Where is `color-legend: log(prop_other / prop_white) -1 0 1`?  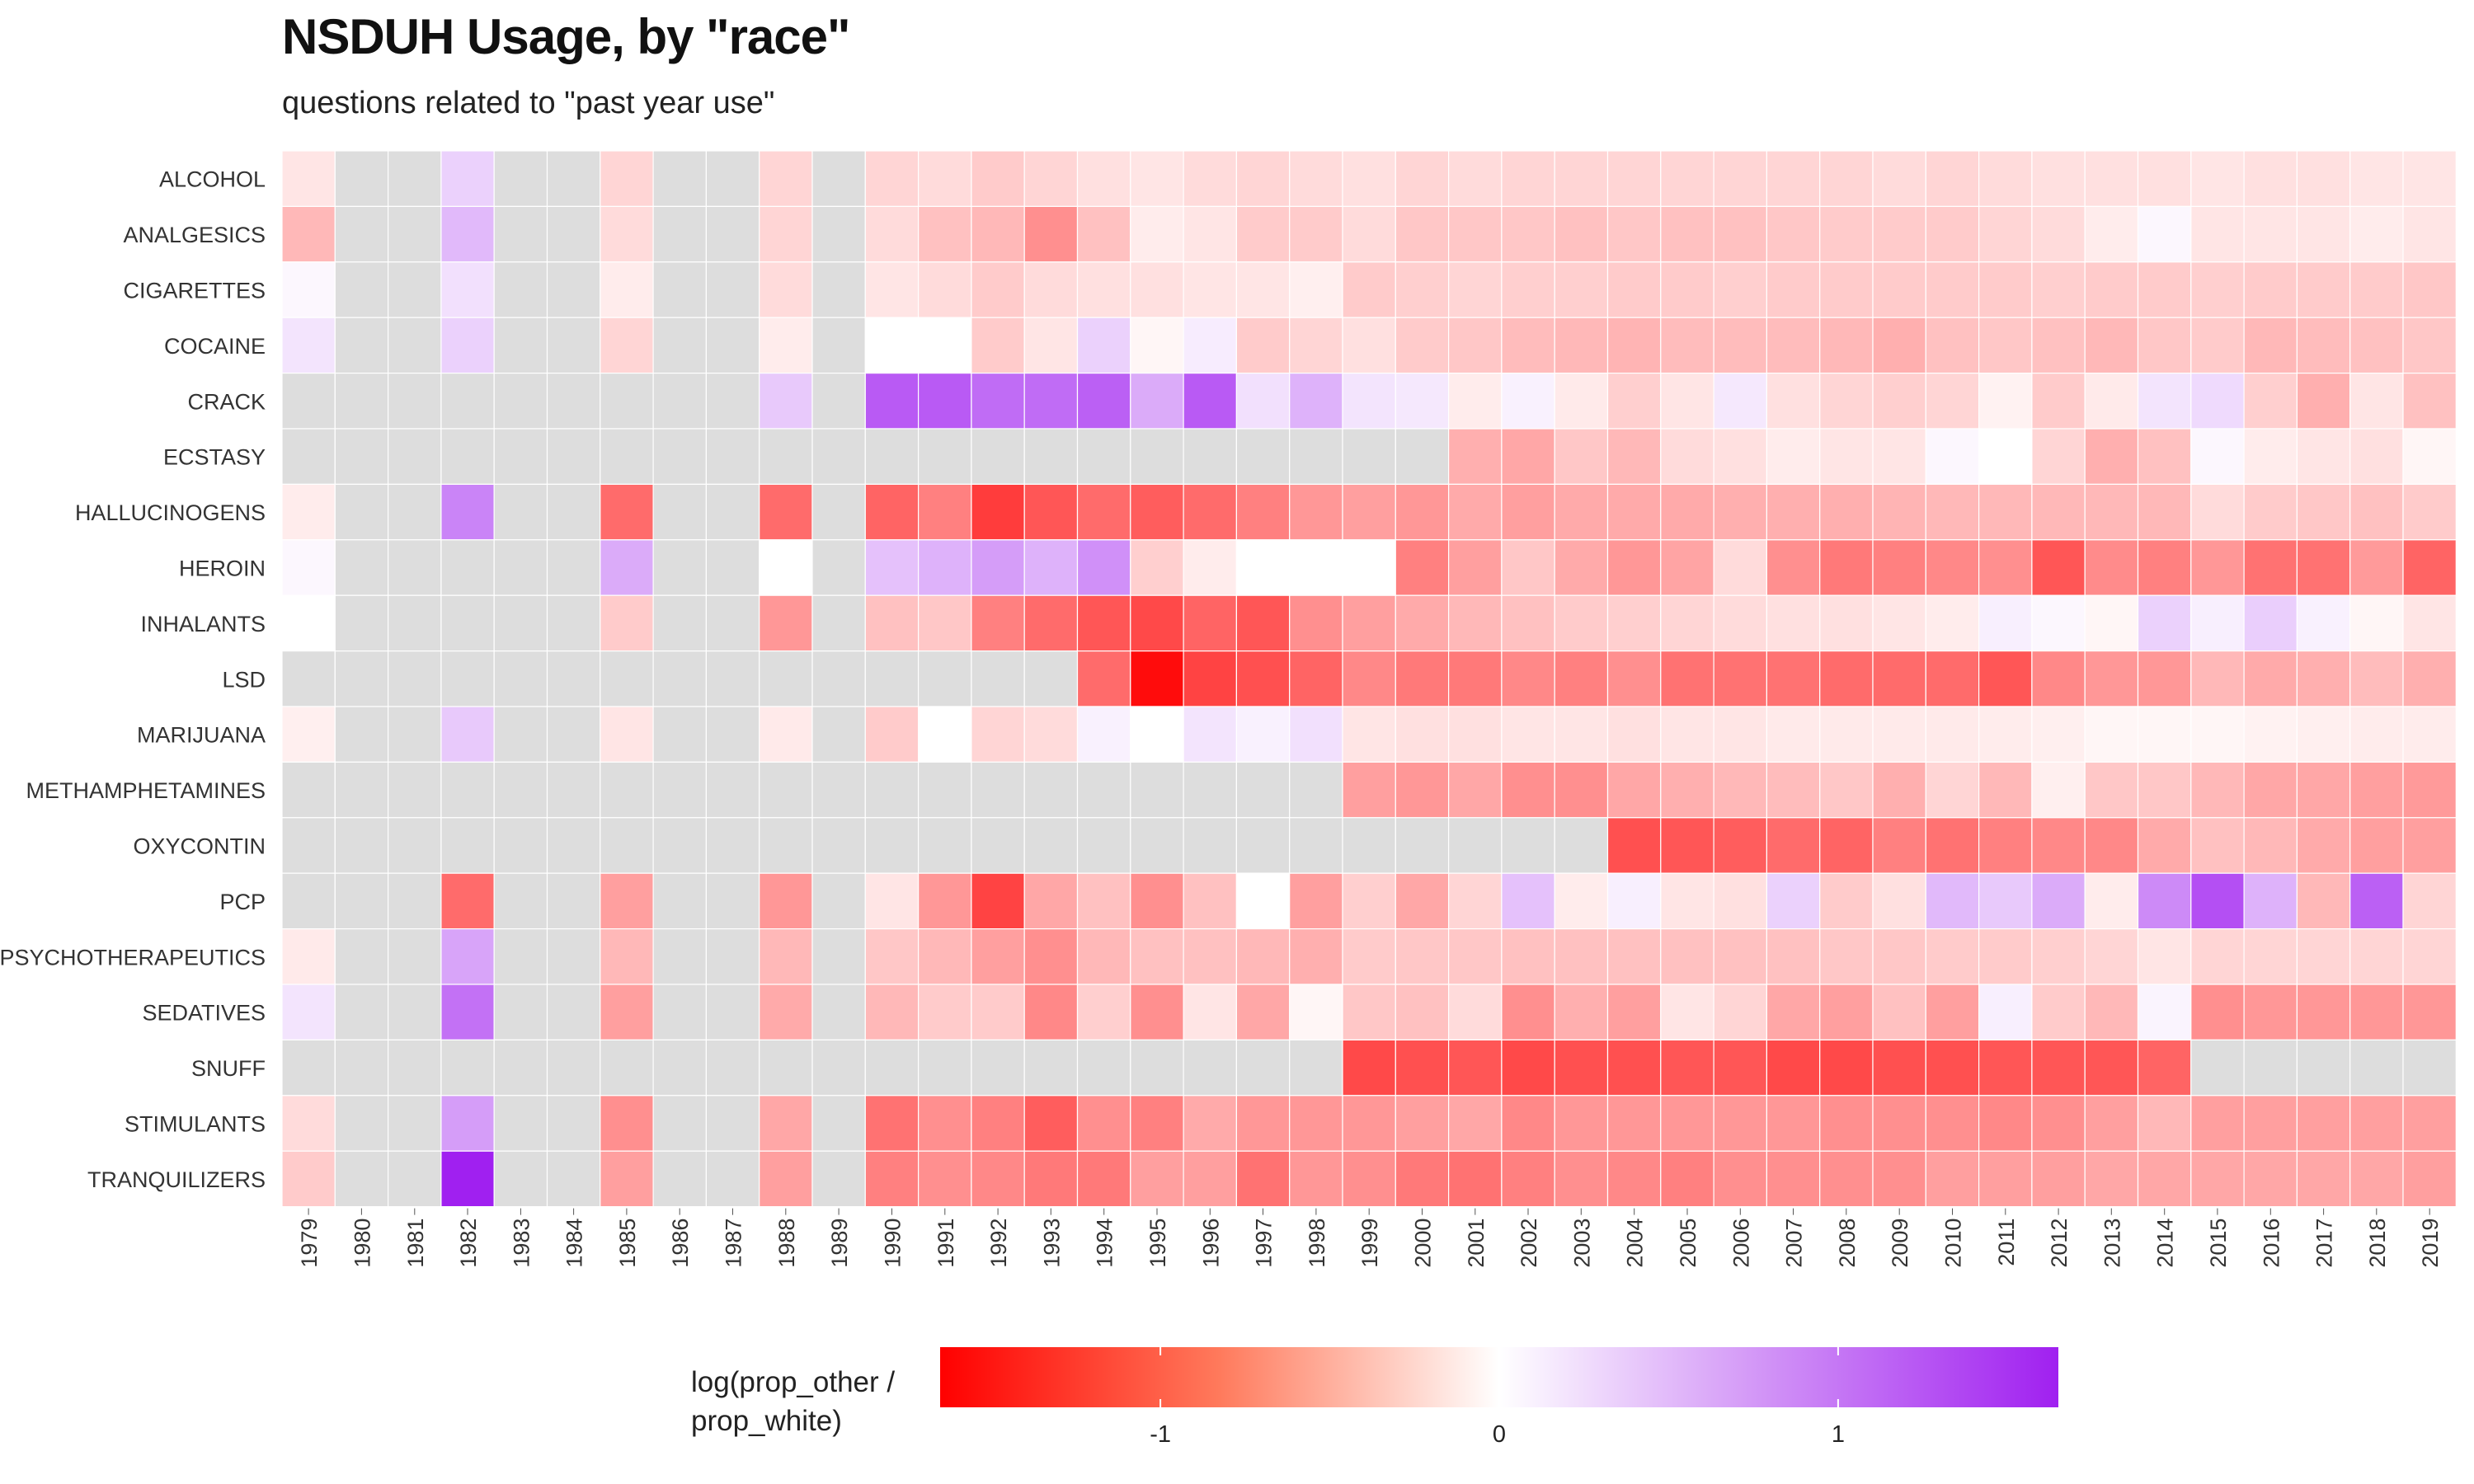
color-legend: log(prop_other / prop_white) -1 0 1 is located at coordinates (1374, 1397).